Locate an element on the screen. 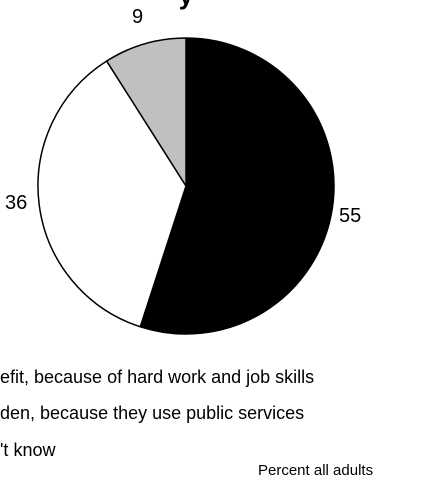 This screenshot has height=483, width=433. slice-value-label-9: 9 is located at coordinates (137, 17).